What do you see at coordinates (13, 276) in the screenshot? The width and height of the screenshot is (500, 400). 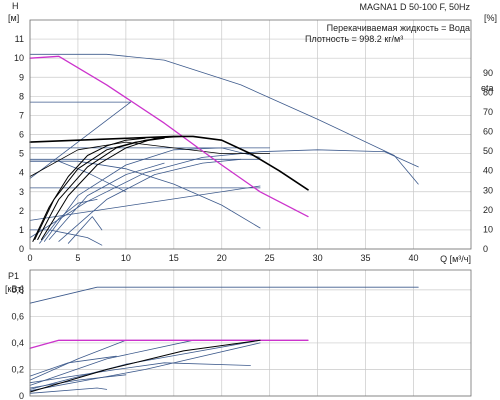 I see `power-axis-title: P1` at bounding box center [13, 276].